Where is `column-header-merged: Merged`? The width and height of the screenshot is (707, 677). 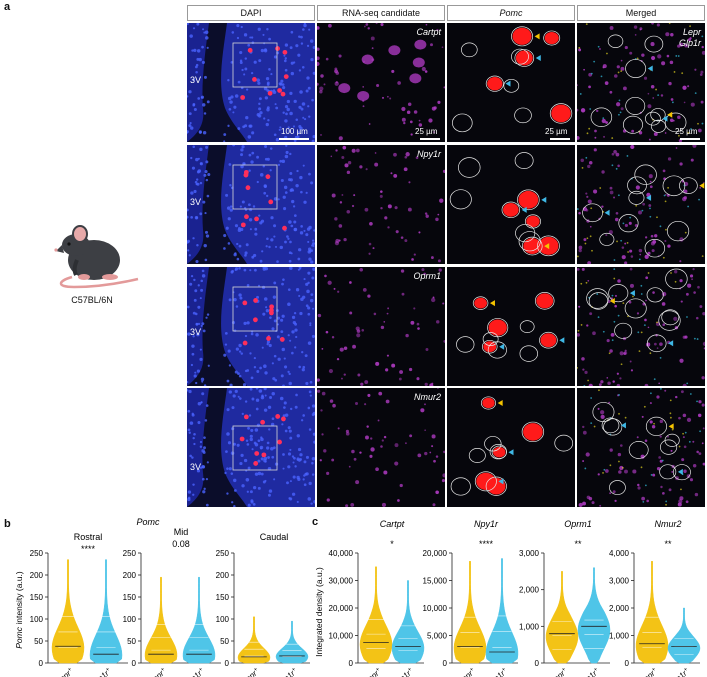 column-header-merged: Merged is located at coordinates (641, 13).